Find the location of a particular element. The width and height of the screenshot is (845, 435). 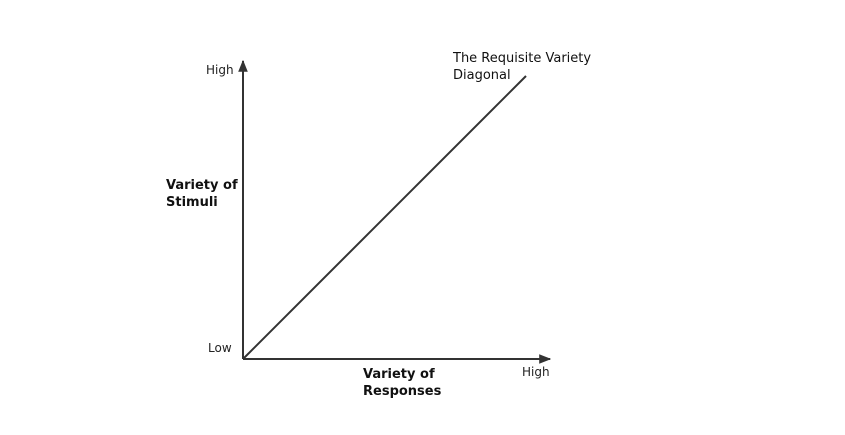

diagonal-label: The Requisite Variety Diagonal is located at coordinates (522, 67).